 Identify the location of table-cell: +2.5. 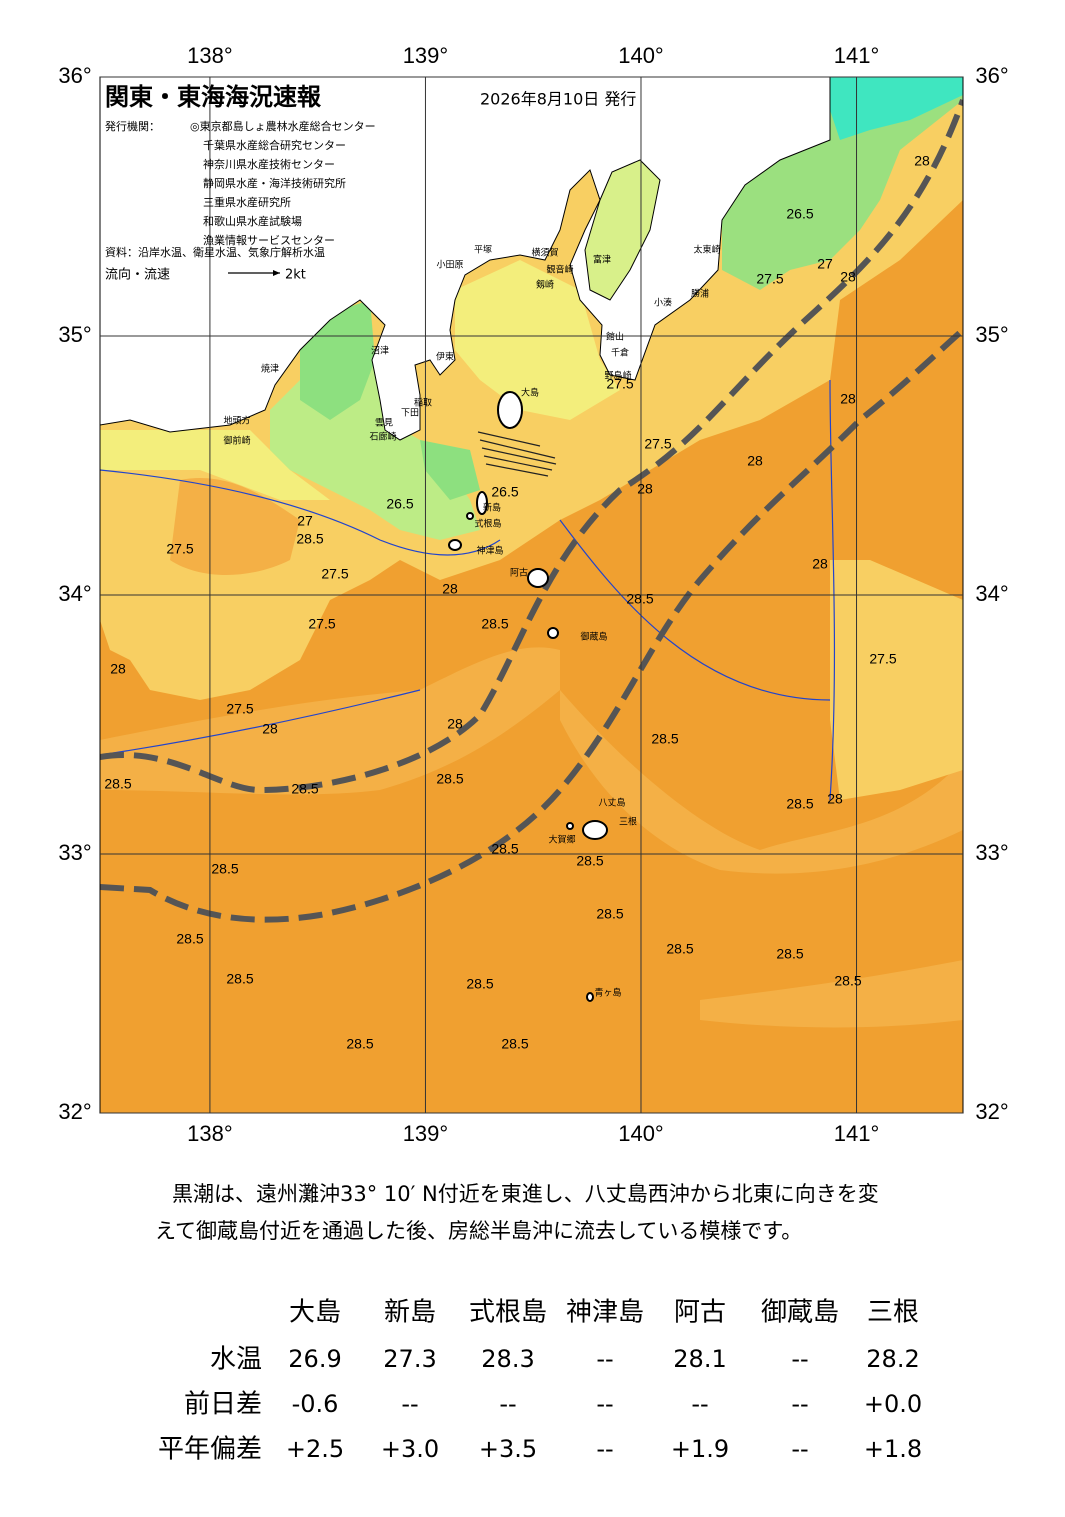
(315, 1449).